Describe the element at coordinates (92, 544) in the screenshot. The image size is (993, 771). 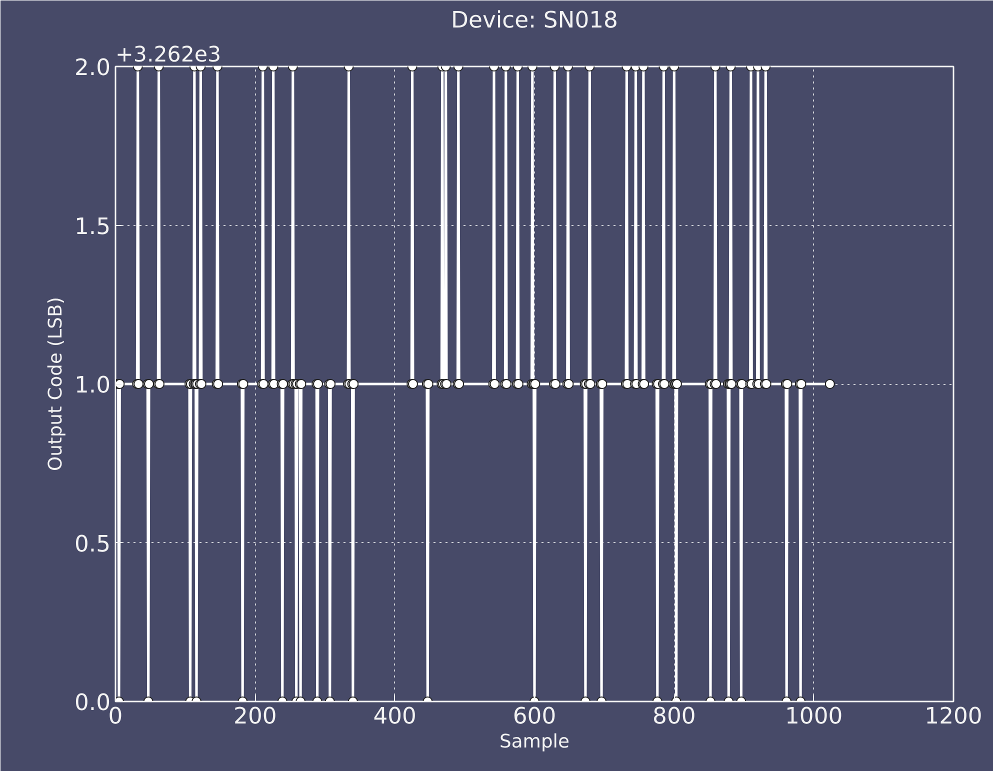
I see `y-tick-label: 0.5` at that location.